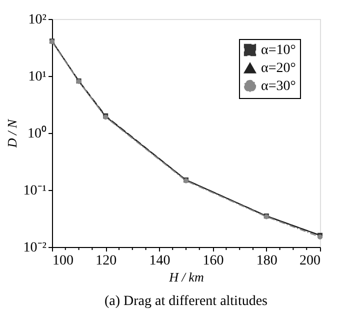  What do you see at coordinates (267, 261) in the screenshot?
I see `x-tick-label: 180` at bounding box center [267, 261].